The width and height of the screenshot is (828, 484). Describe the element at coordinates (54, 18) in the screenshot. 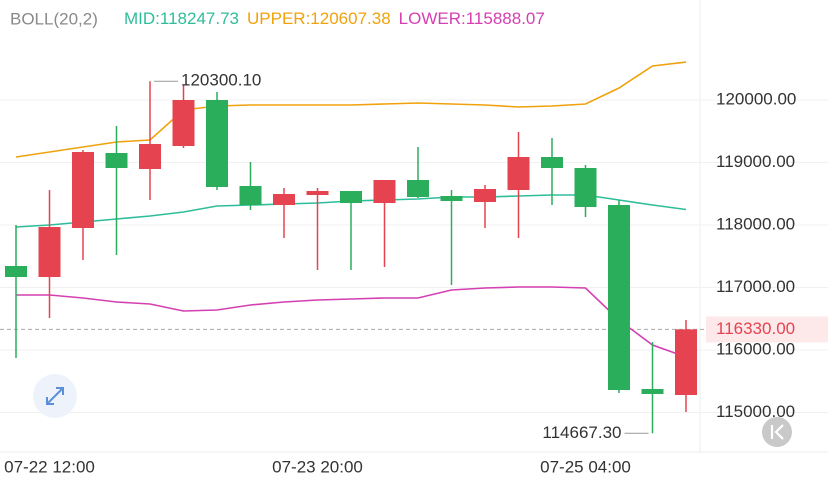

I see `indicator-name: BOLL(20,2)` at that location.